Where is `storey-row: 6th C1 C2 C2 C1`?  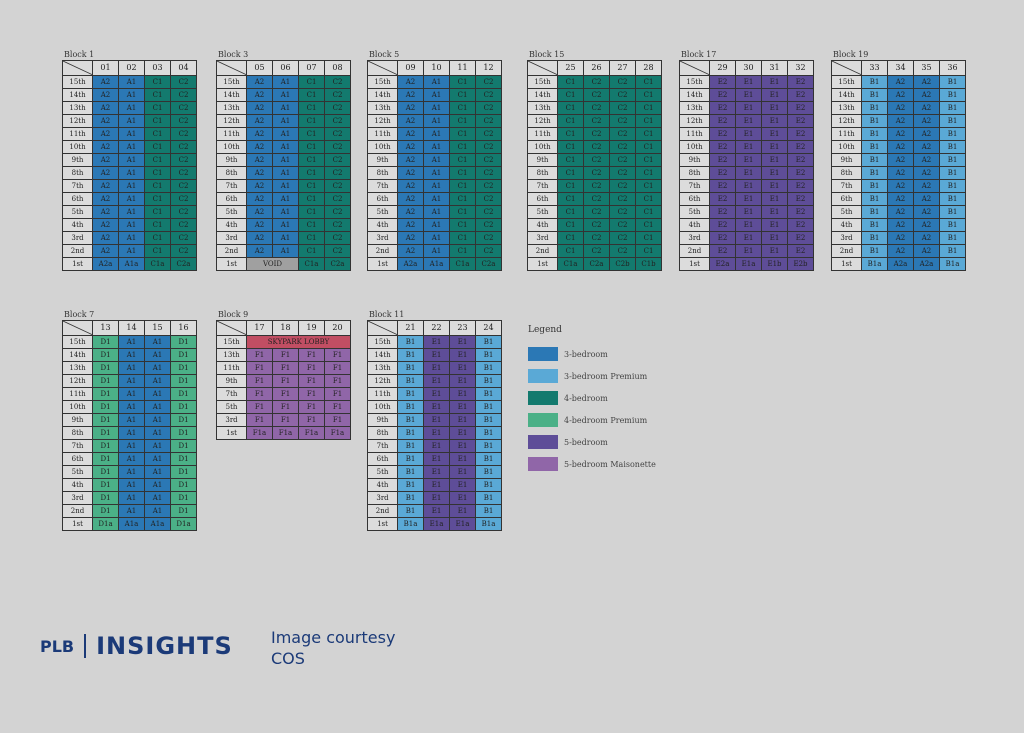
storey-row: 6th C1 C2 C2 C1 is located at coordinates (594, 199).